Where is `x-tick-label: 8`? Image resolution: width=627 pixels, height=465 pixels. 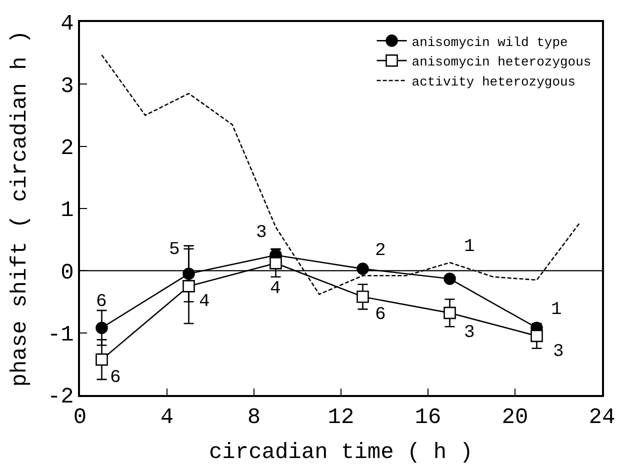 x-tick-label: 8 is located at coordinates (254, 417).